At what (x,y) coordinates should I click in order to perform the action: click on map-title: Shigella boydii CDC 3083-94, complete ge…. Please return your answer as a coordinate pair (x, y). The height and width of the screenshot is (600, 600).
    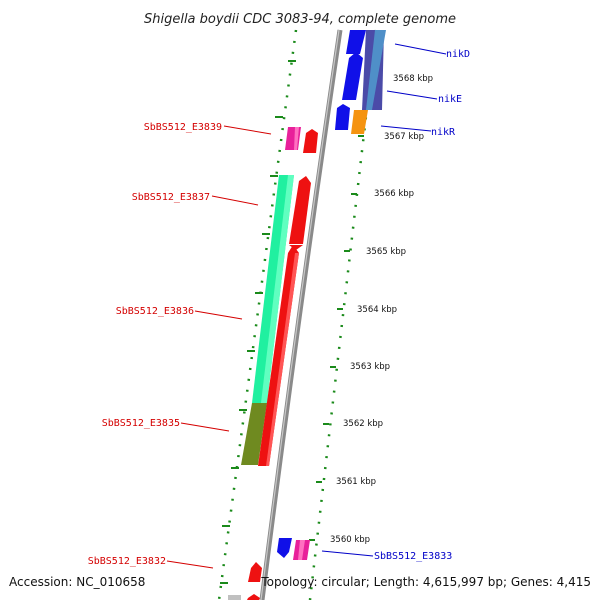
    Looking at the image, I should click on (300, 19).